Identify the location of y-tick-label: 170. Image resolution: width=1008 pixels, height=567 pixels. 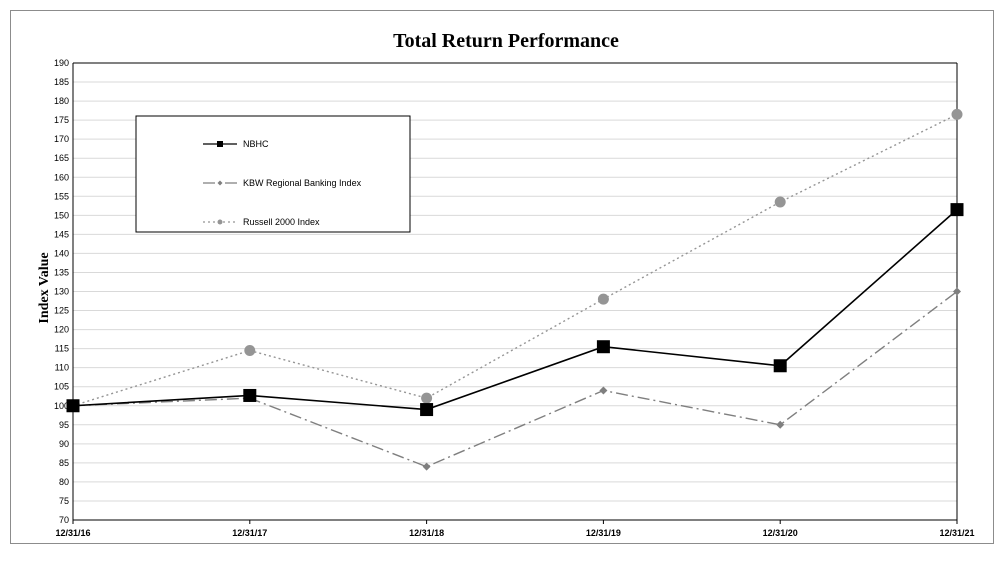
(61, 139).